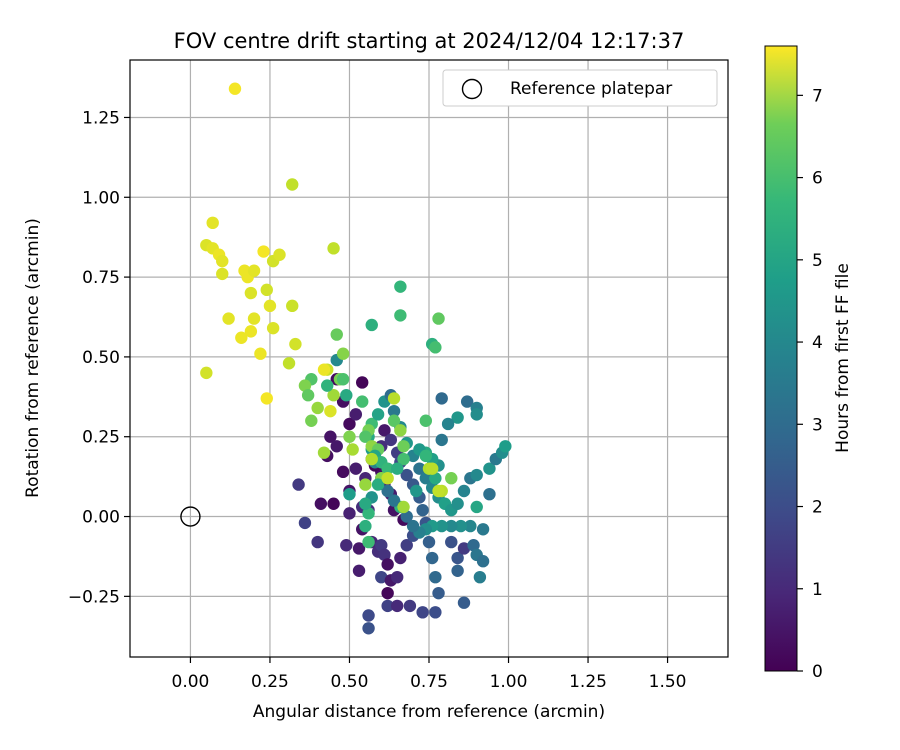 The width and height of the screenshot is (900, 750). I want to click on x-axis-ticks: 0.00 0.25 0.50 0.75 1.00 1.25 1.50, so click(429, 674).